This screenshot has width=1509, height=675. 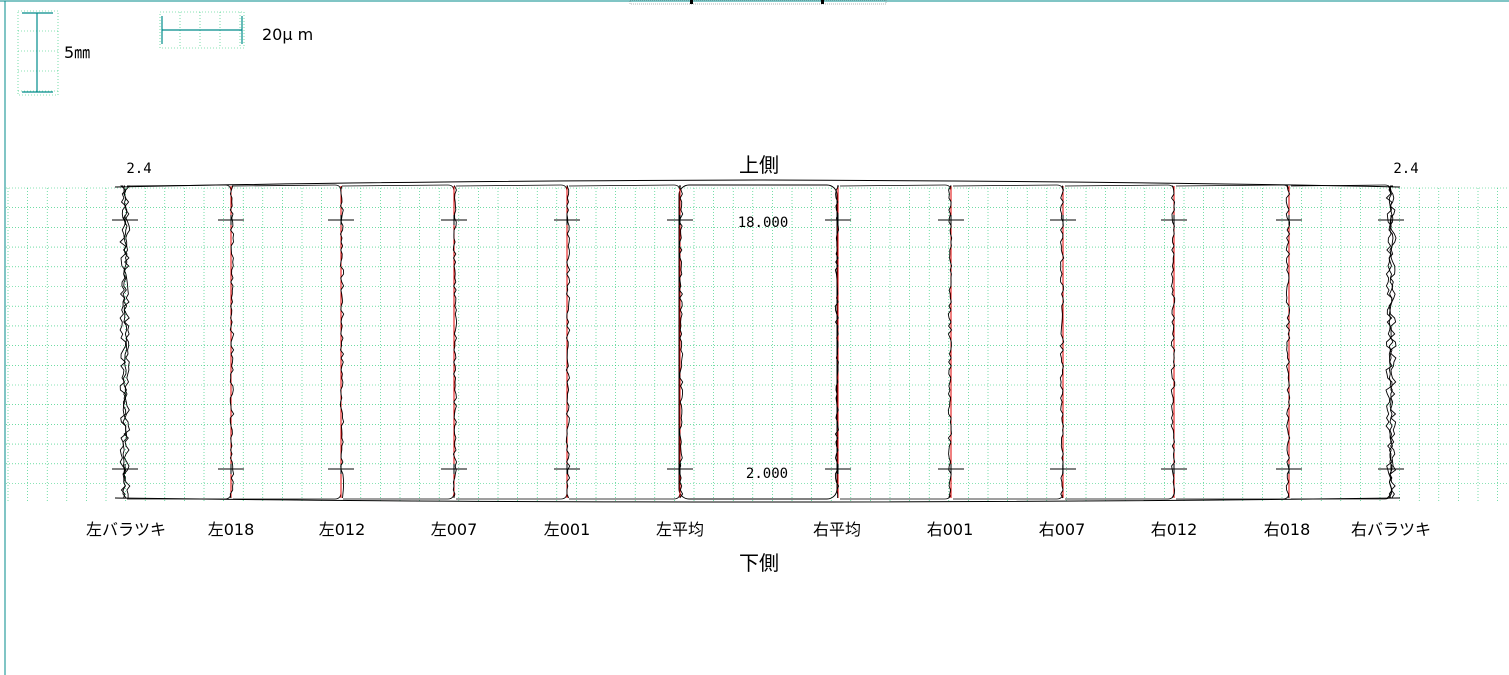 I want to click on profile-label: 左平均, so click(x=680, y=529).